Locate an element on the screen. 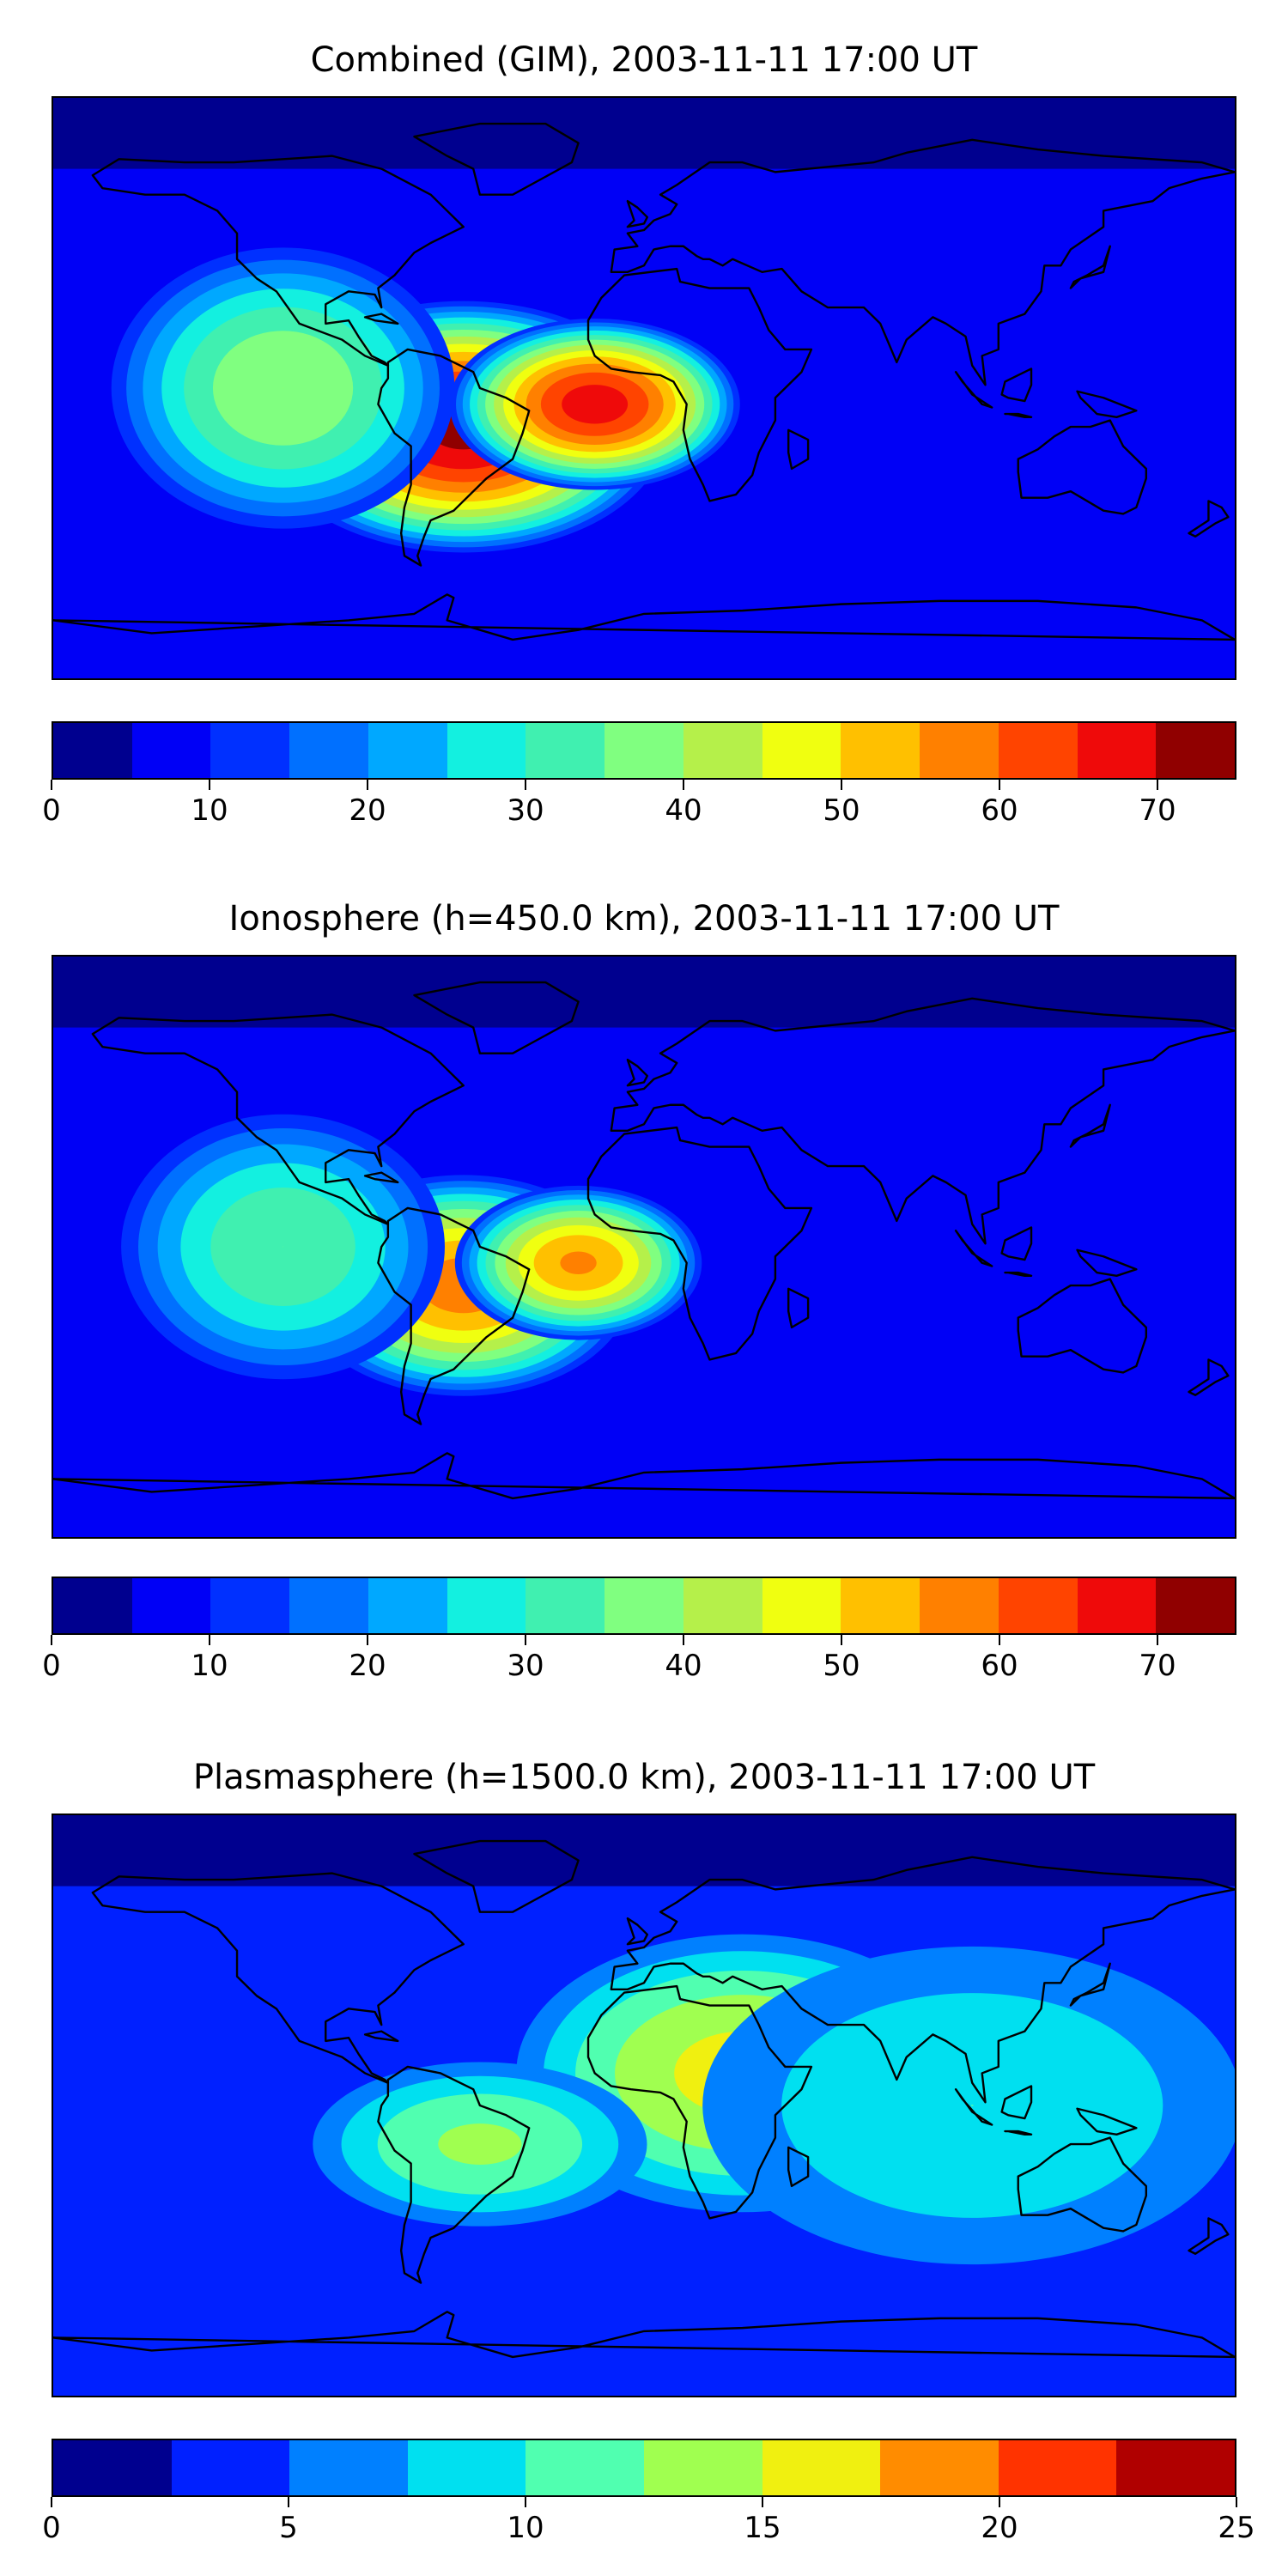  colorbar-tick-label: 40 is located at coordinates (684, 1666).